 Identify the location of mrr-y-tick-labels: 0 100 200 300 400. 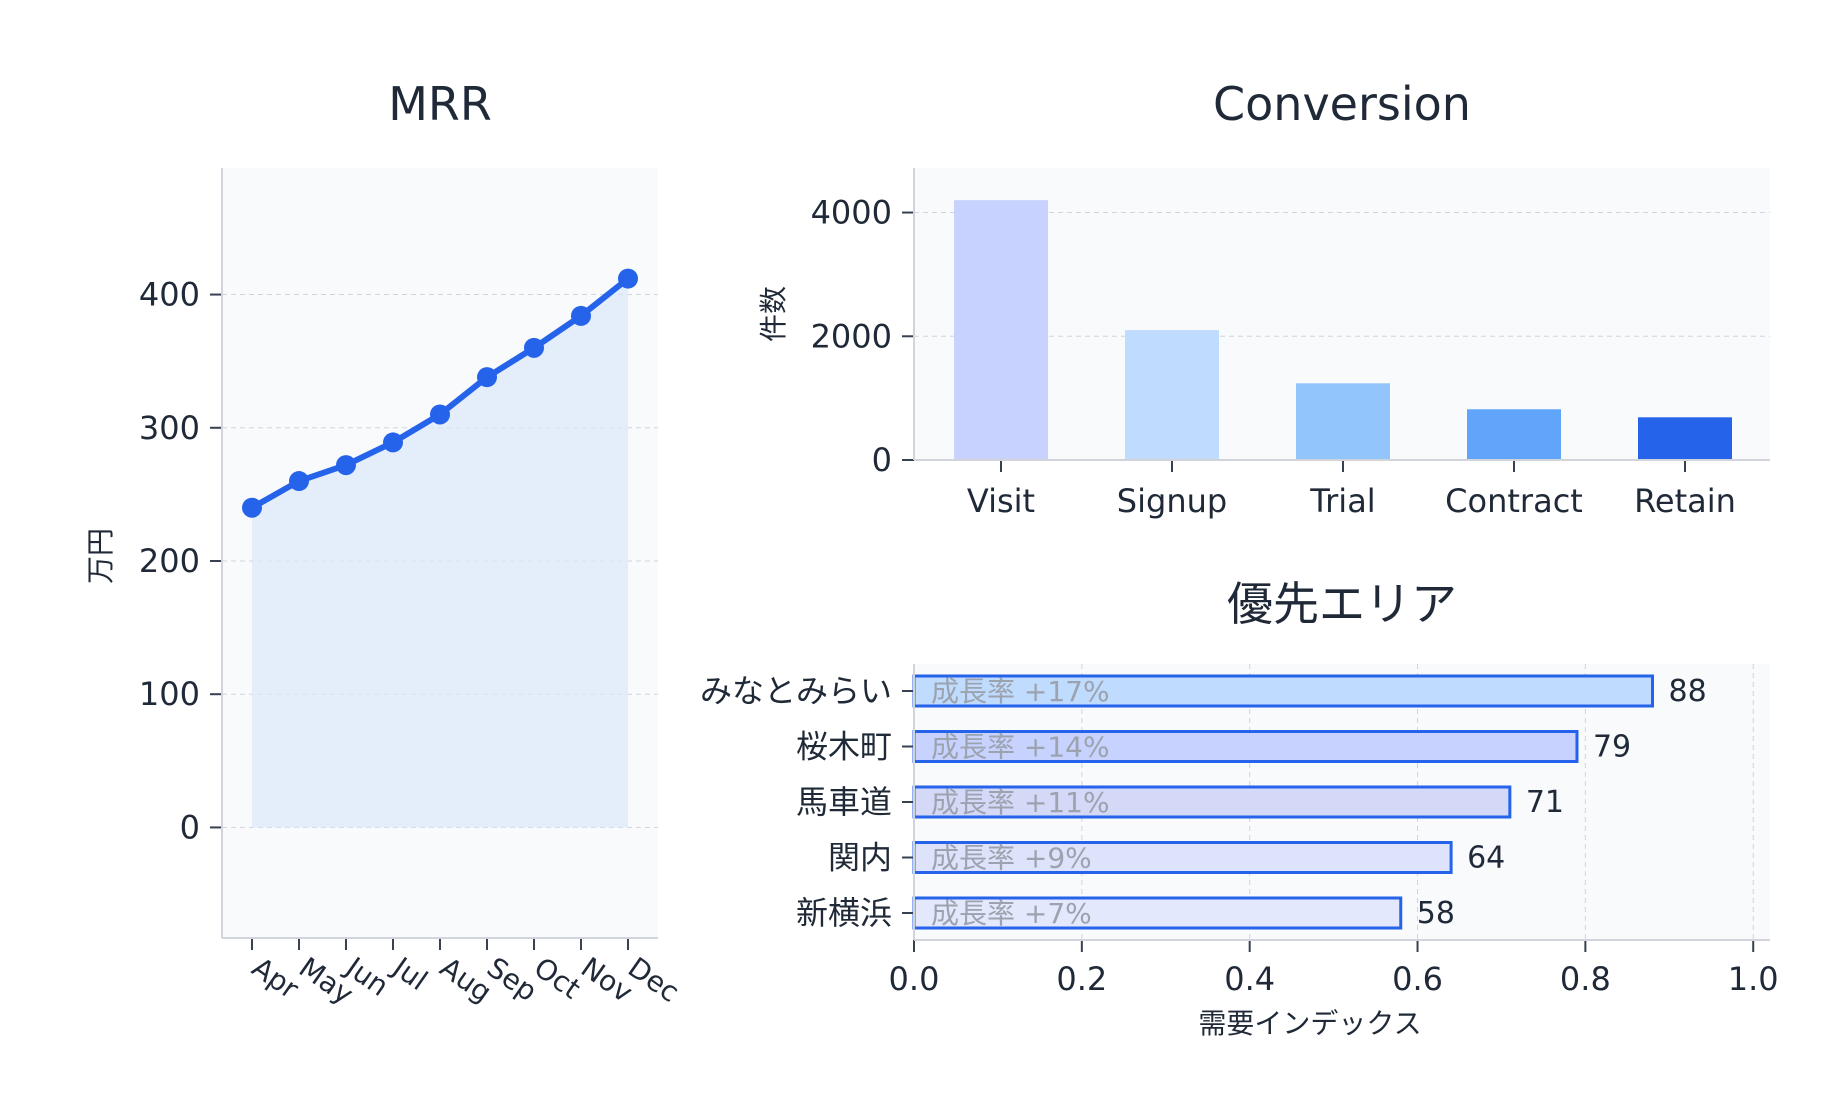
(180, 561).